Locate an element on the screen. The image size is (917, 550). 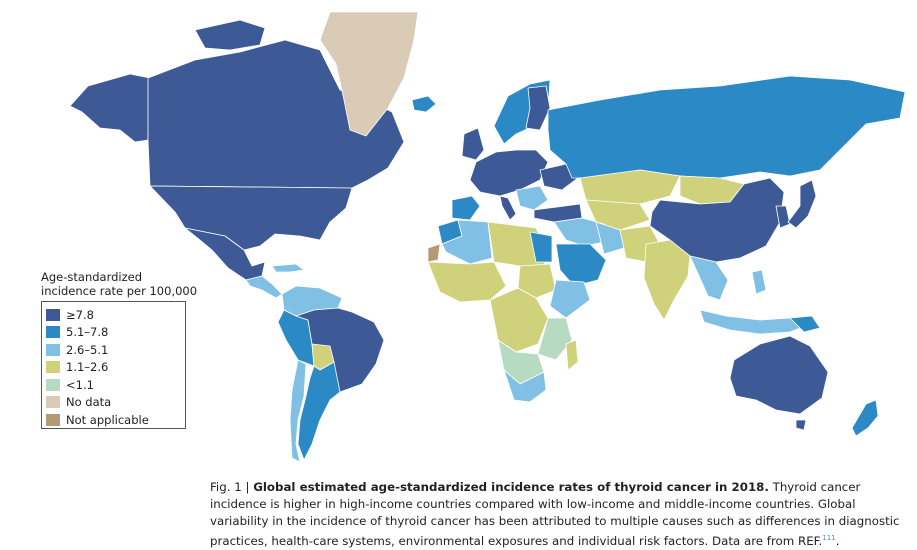
region-sudan is located at coordinates (537, 281).